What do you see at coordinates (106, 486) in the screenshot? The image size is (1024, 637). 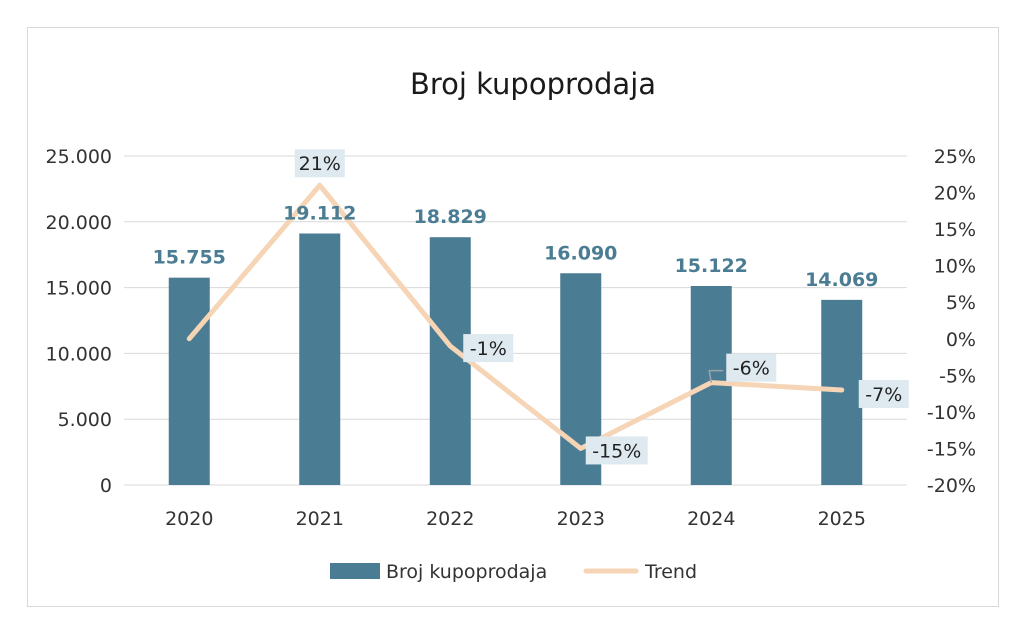 I see `y-left-tick-label: 0` at bounding box center [106, 486].